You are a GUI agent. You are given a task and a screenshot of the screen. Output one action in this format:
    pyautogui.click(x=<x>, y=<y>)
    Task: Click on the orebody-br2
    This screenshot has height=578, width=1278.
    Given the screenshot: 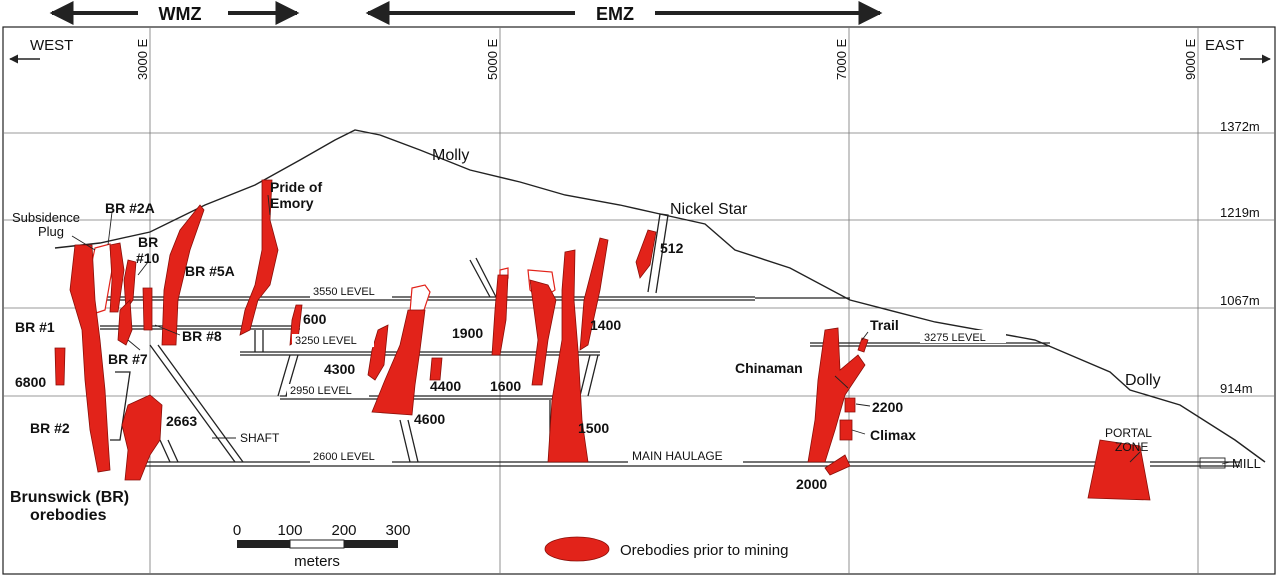 What is the action you would take?
    pyautogui.click(x=90, y=358)
    